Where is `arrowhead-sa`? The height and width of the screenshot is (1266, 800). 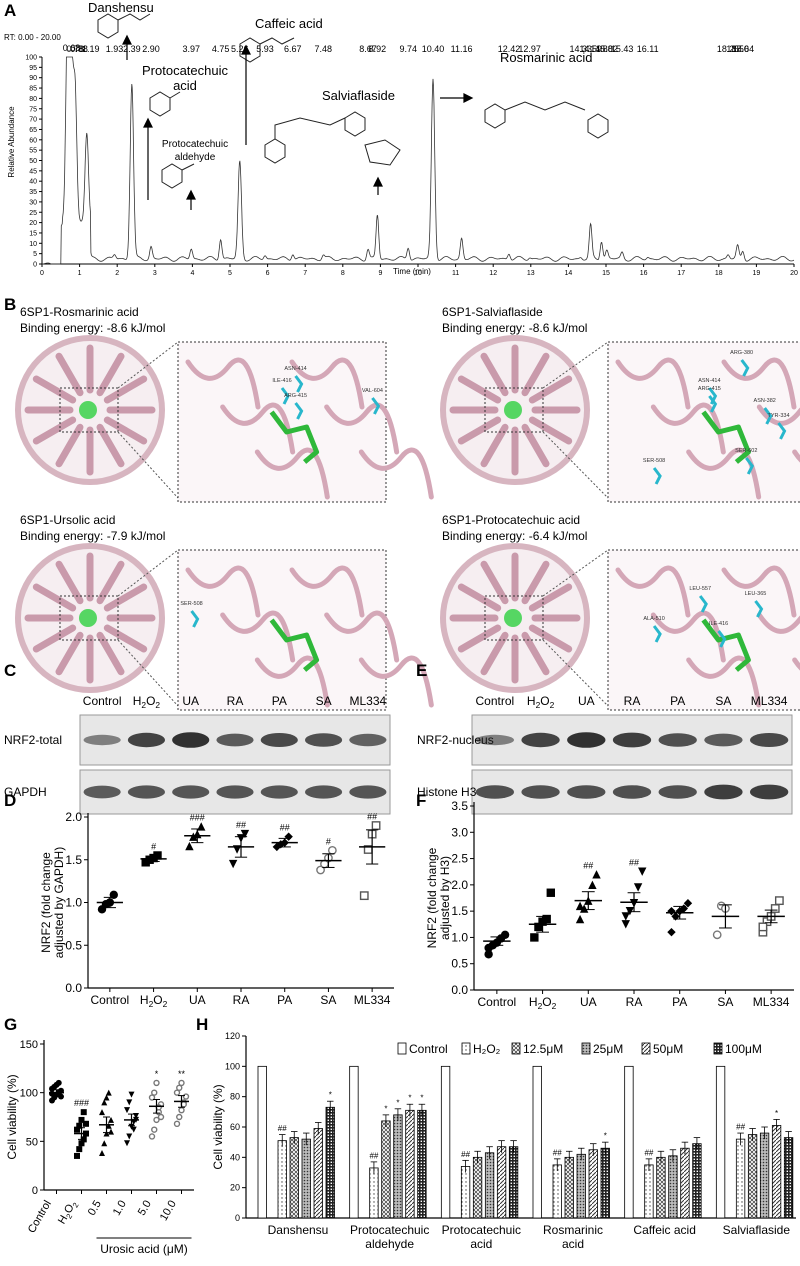 arrowhead-sa is located at coordinates (378, 181).